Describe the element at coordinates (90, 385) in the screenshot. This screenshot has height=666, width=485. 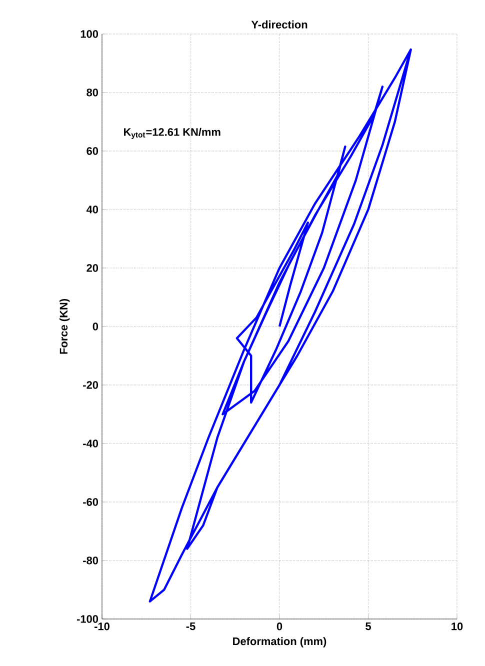
I see `y-tick-label: -20` at that location.